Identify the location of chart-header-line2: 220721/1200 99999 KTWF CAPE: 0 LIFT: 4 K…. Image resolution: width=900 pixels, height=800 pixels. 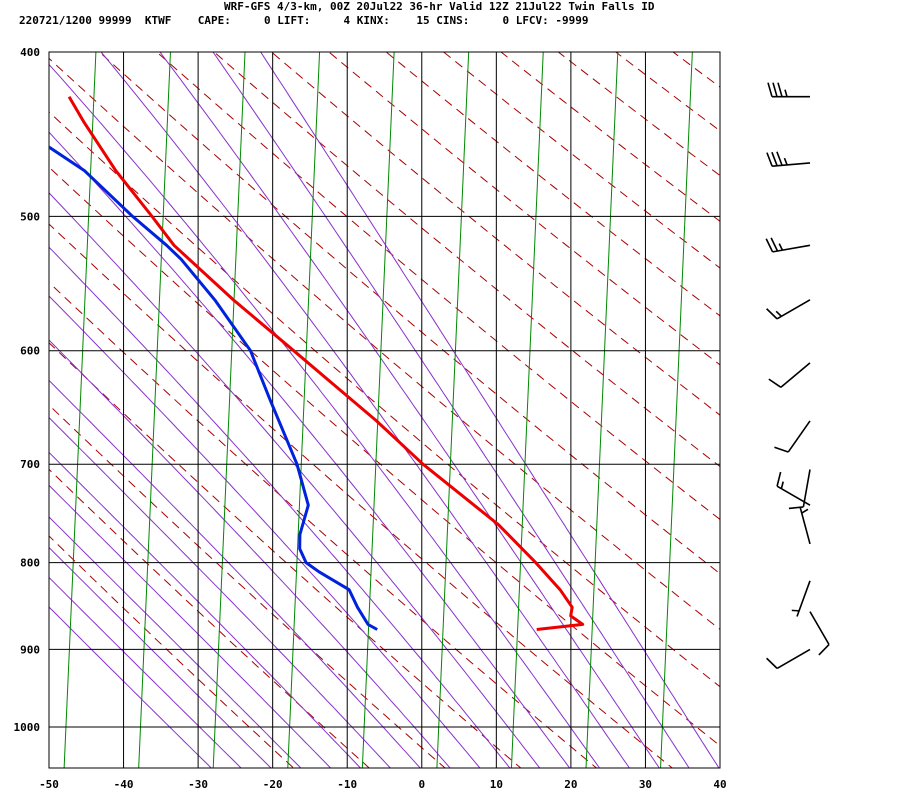
(304, 20).